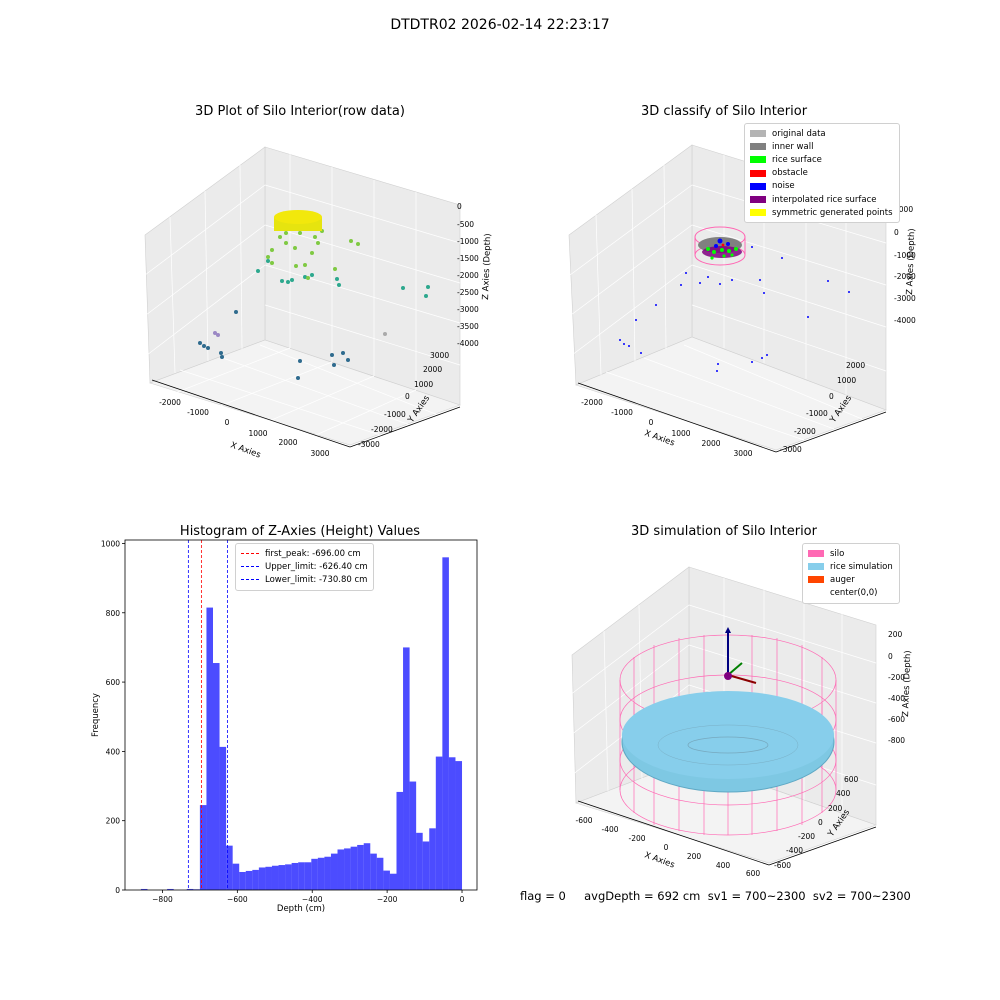 This screenshot has height=1000, width=1000. I want to click on legend-item-label: rice simulation, so click(861, 566).